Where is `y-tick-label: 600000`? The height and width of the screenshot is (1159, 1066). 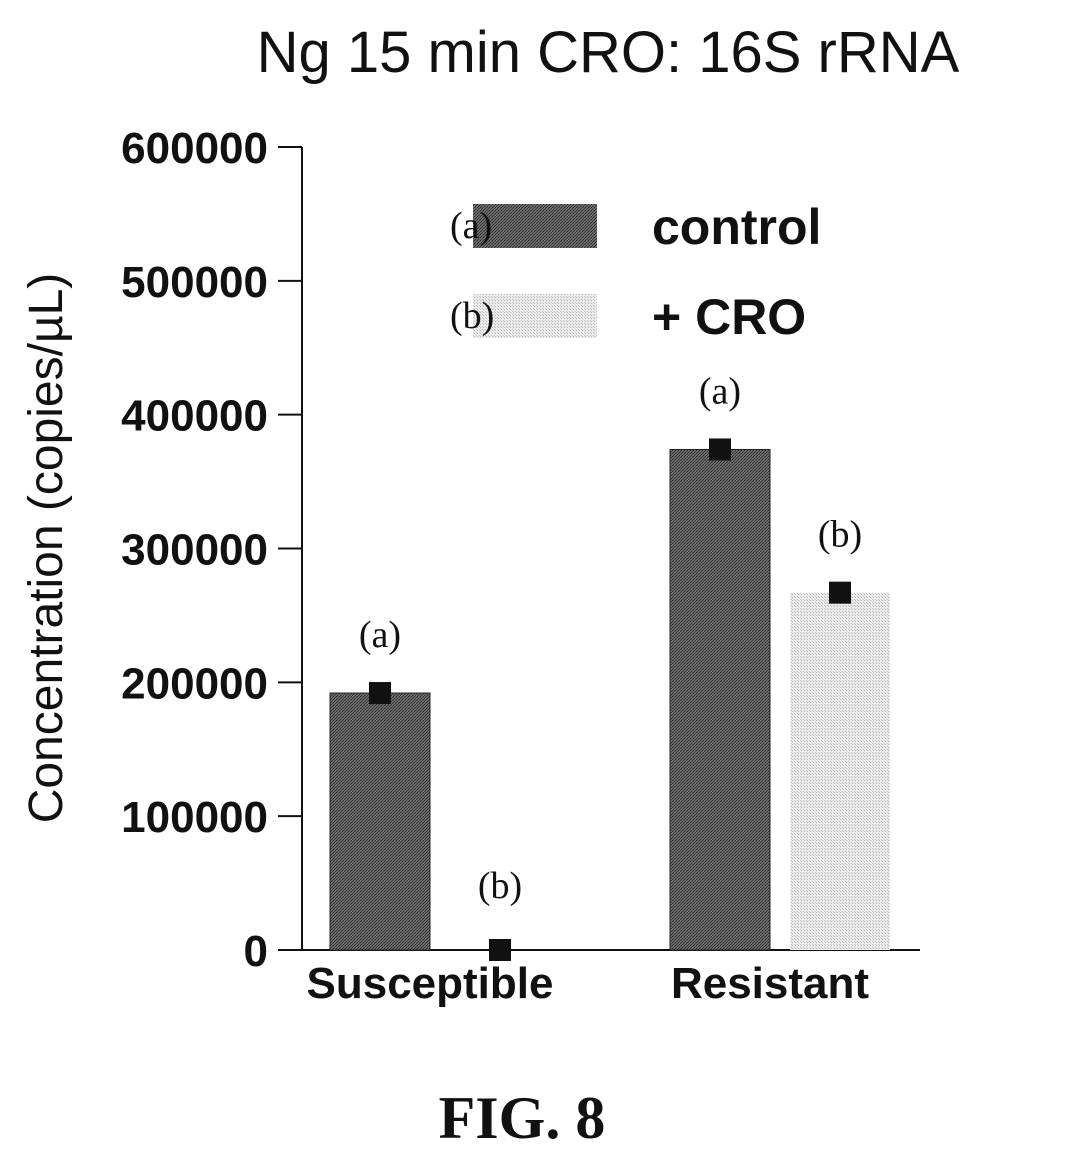 y-tick-label: 600000 is located at coordinates (194, 148).